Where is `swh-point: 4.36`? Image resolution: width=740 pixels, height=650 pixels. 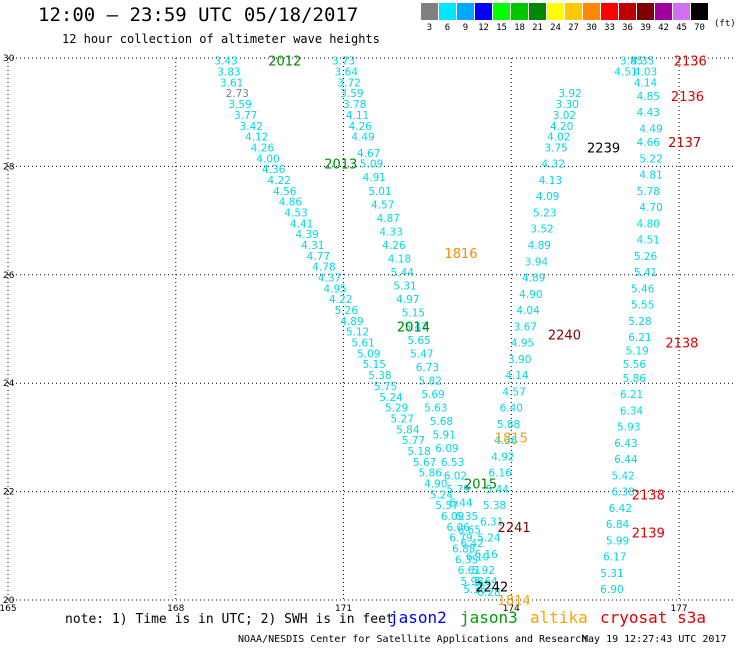
swh-point: 4.36 is located at coordinates (506, 441).